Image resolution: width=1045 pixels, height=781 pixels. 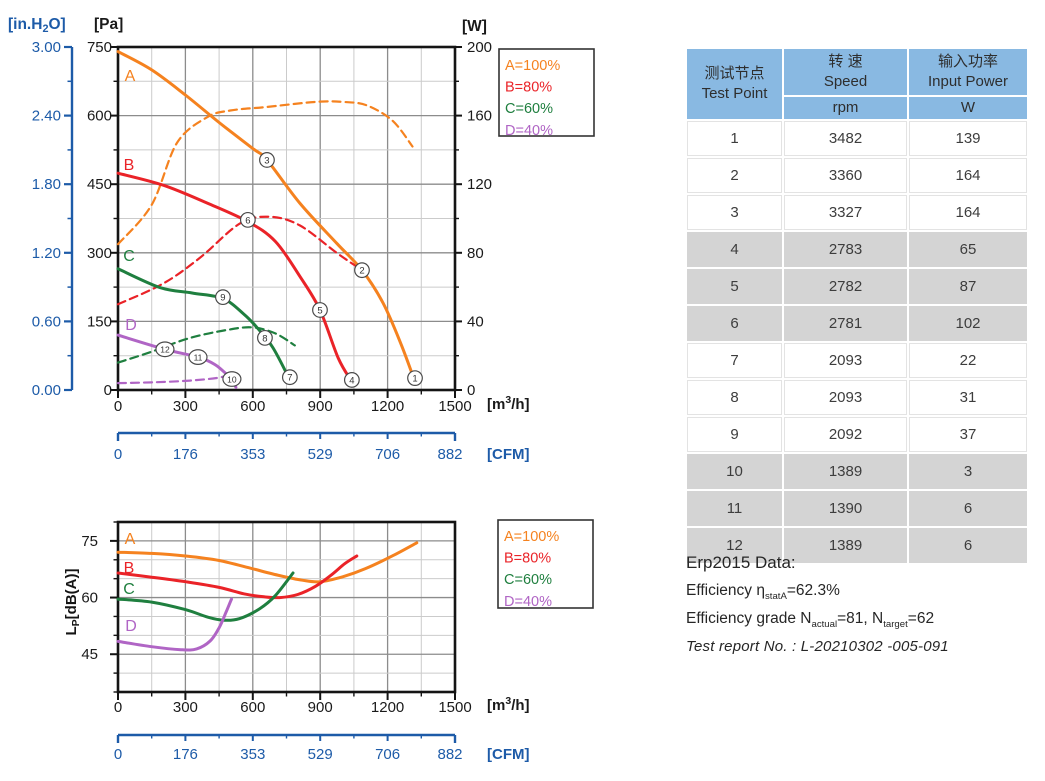 I want to click on inh2o-axis-unit: [in.H2O], so click(x=37, y=25).